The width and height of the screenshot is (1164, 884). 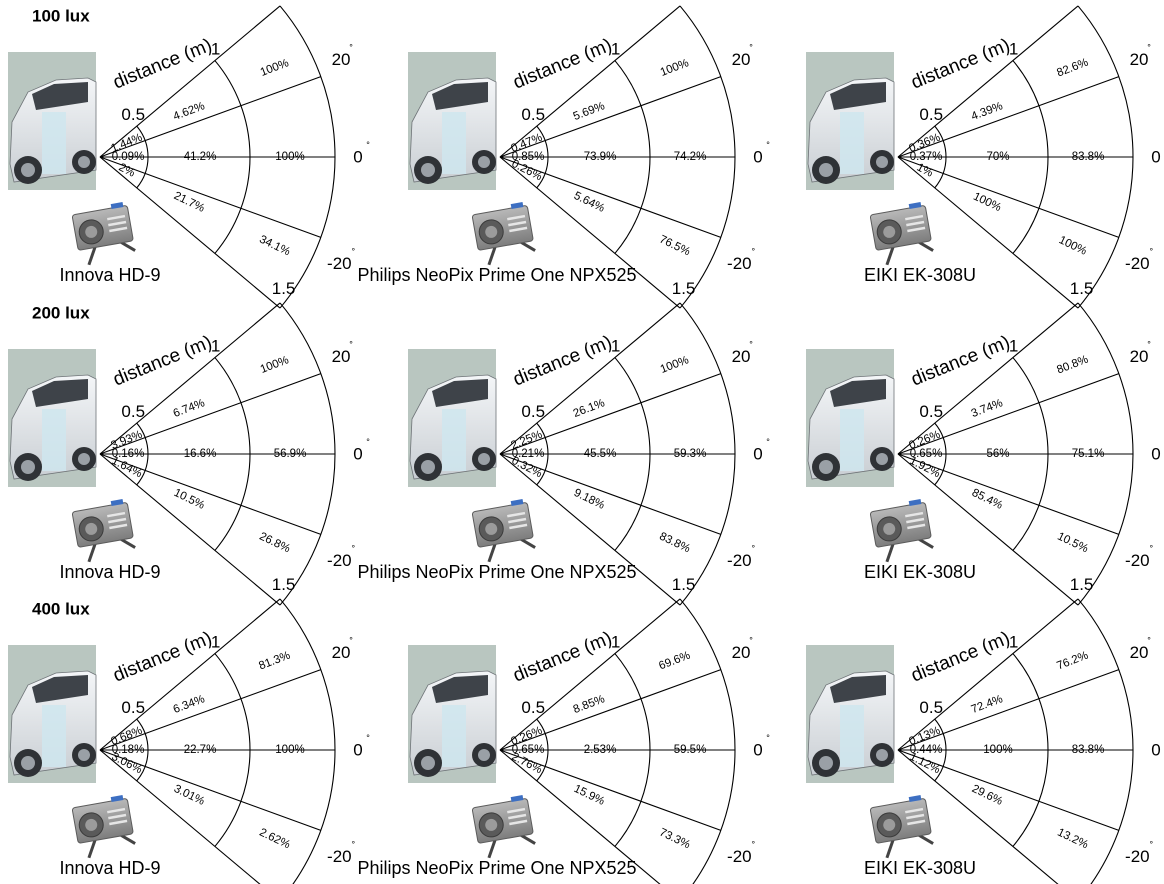 What do you see at coordinates (926, 750) in the screenshot?
I see `detection-rate-label: 0.44%` at bounding box center [926, 750].